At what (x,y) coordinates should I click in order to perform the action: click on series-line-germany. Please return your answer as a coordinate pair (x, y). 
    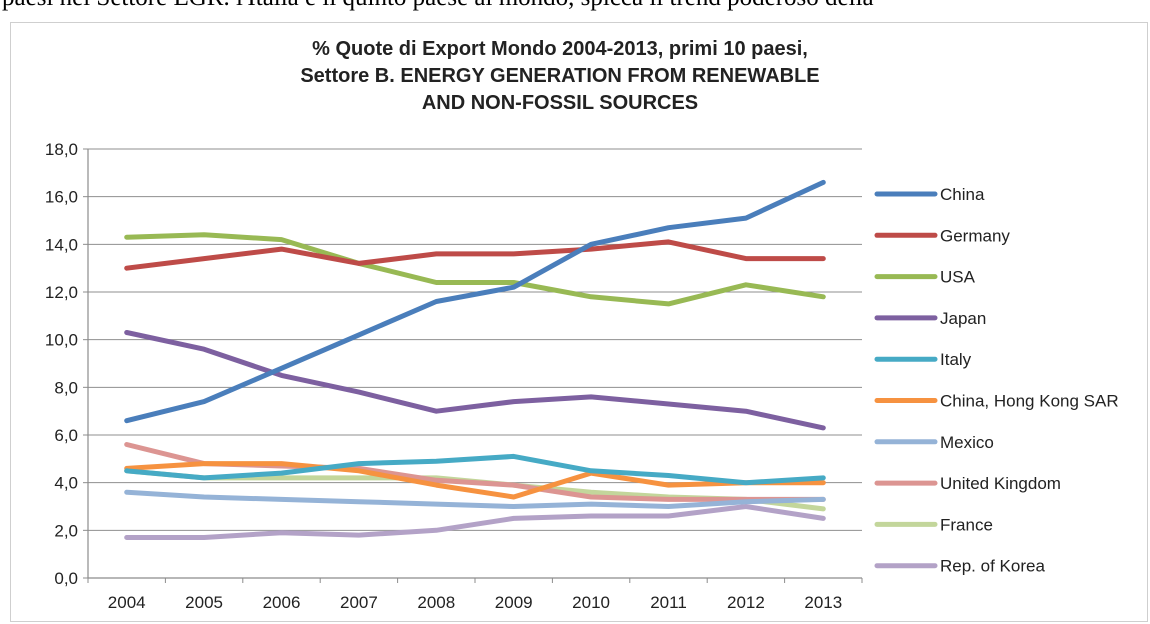
    Looking at the image, I should click on (475, 255).